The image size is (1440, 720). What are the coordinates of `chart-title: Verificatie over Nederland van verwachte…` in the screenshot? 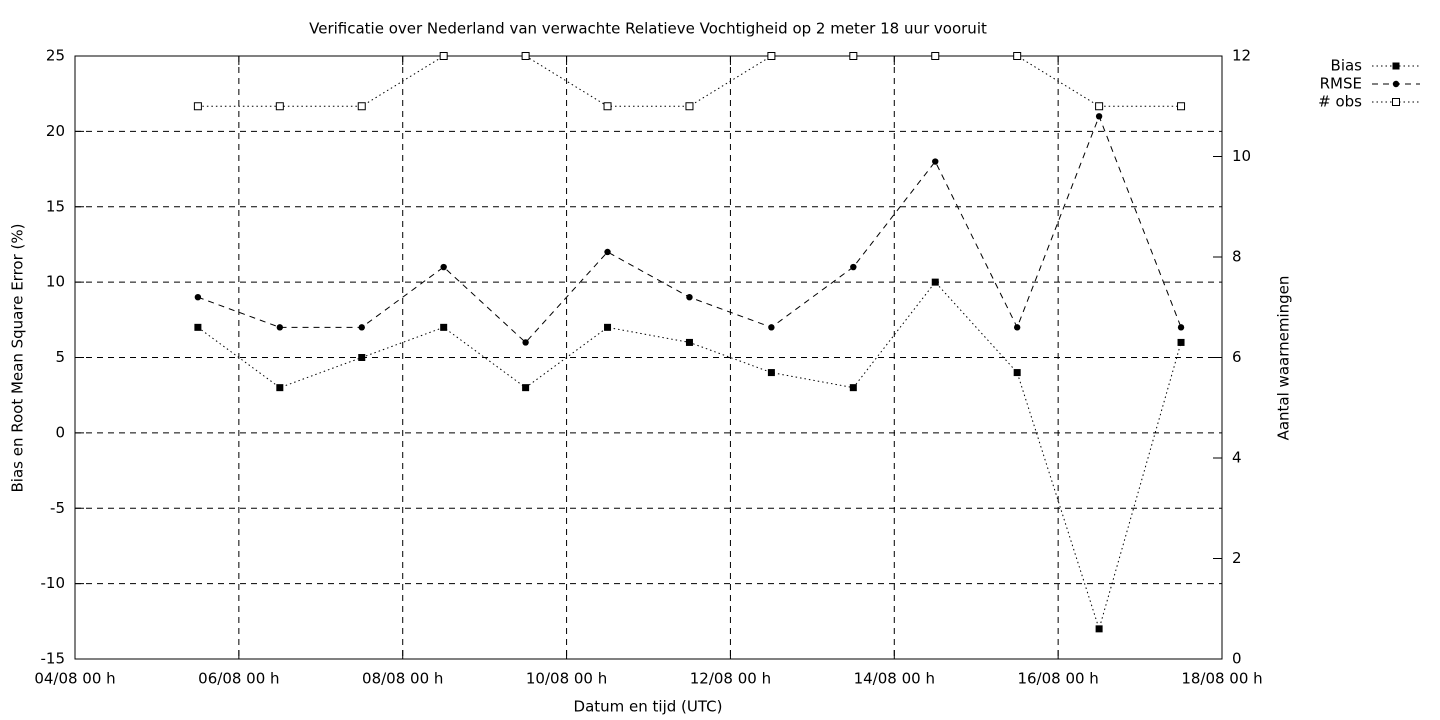 It's located at (648, 29).